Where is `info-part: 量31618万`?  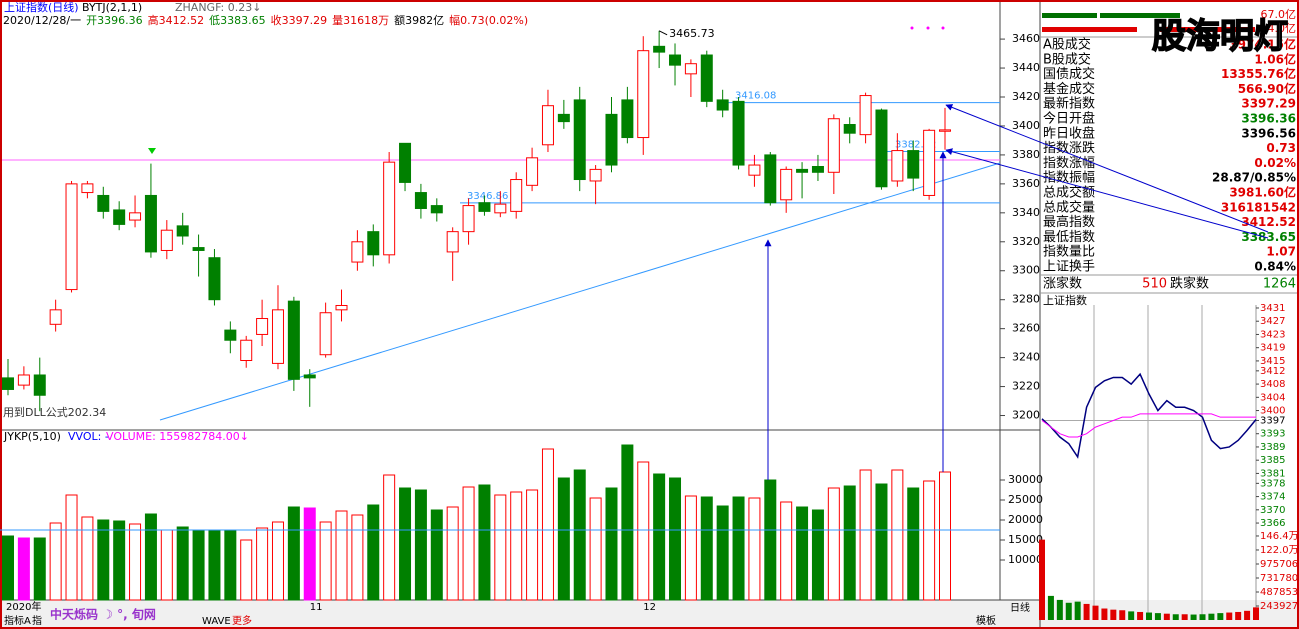
info-part: 量31618万 is located at coordinates (360, 20).